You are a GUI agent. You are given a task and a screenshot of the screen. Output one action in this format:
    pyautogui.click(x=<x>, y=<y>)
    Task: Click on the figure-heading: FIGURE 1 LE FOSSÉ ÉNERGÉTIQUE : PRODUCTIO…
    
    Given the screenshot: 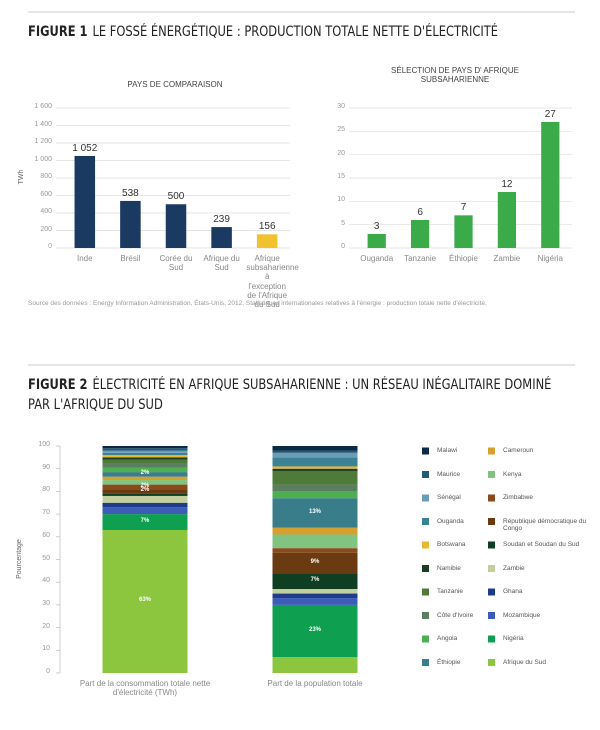 What is the action you would take?
    pyautogui.click(x=307, y=32)
    